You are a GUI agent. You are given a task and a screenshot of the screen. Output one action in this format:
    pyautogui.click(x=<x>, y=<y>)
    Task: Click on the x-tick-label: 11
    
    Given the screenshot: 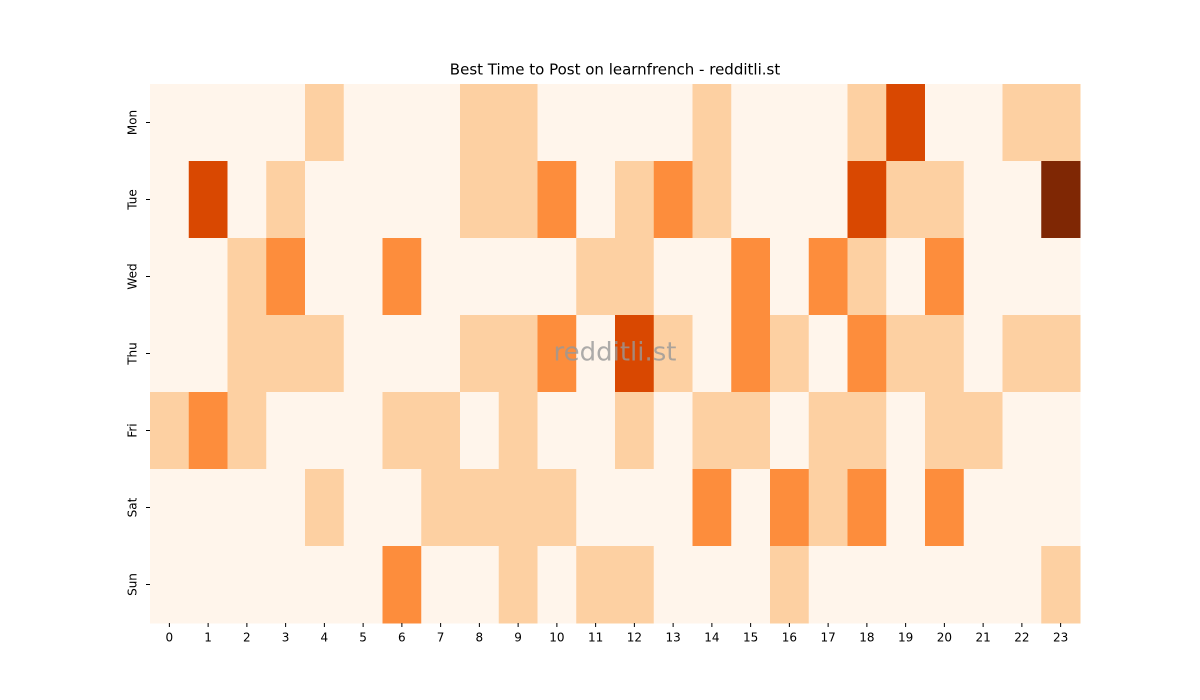 What is the action you would take?
    pyautogui.click(x=595, y=638)
    